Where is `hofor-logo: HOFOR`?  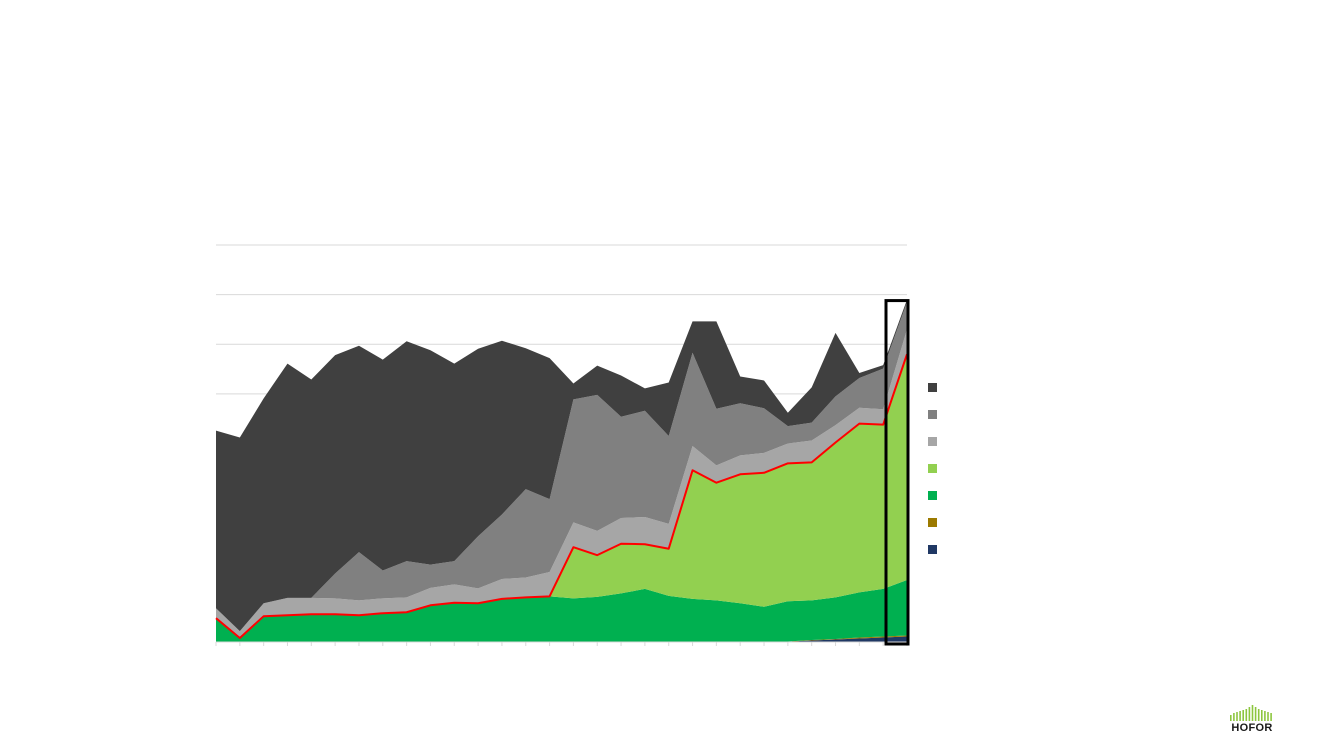
hofor-logo: HOFOR is located at coordinates (1252, 721).